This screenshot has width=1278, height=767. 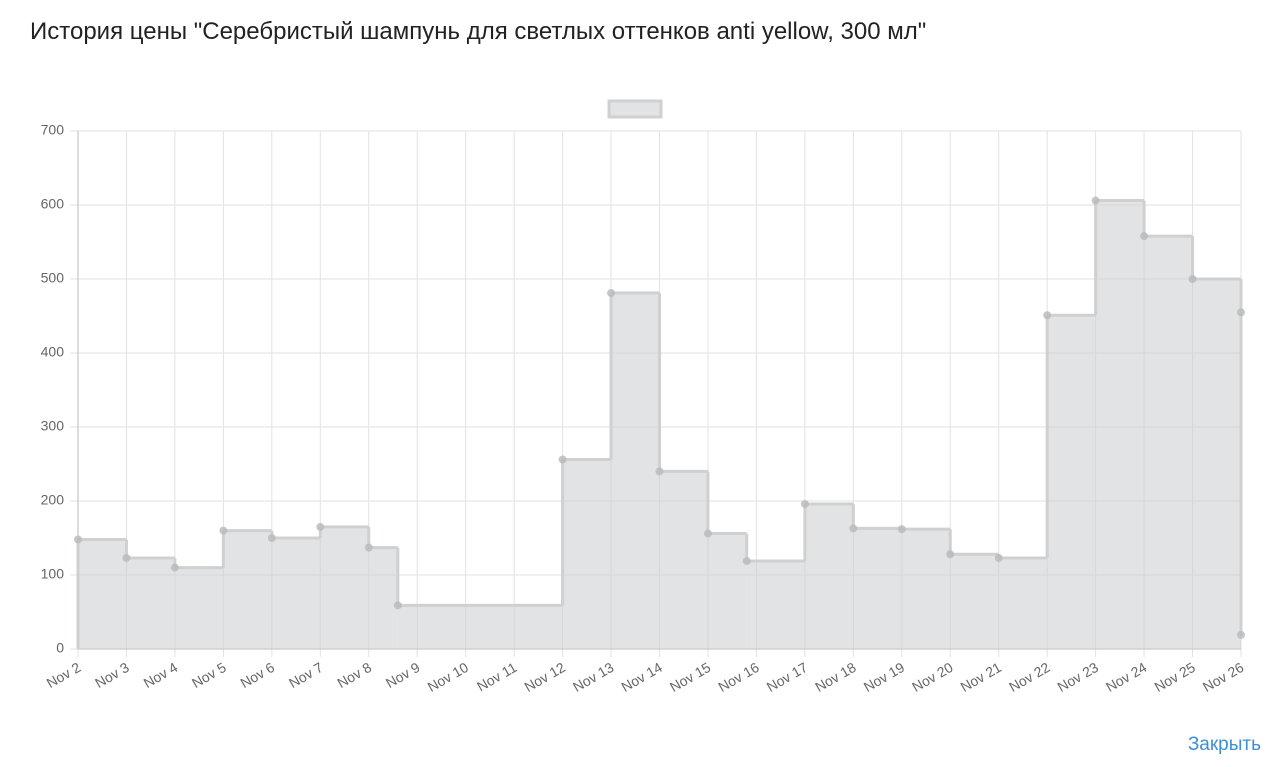 I want to click on y-tick-label: 200, so click(x=53, y=500).